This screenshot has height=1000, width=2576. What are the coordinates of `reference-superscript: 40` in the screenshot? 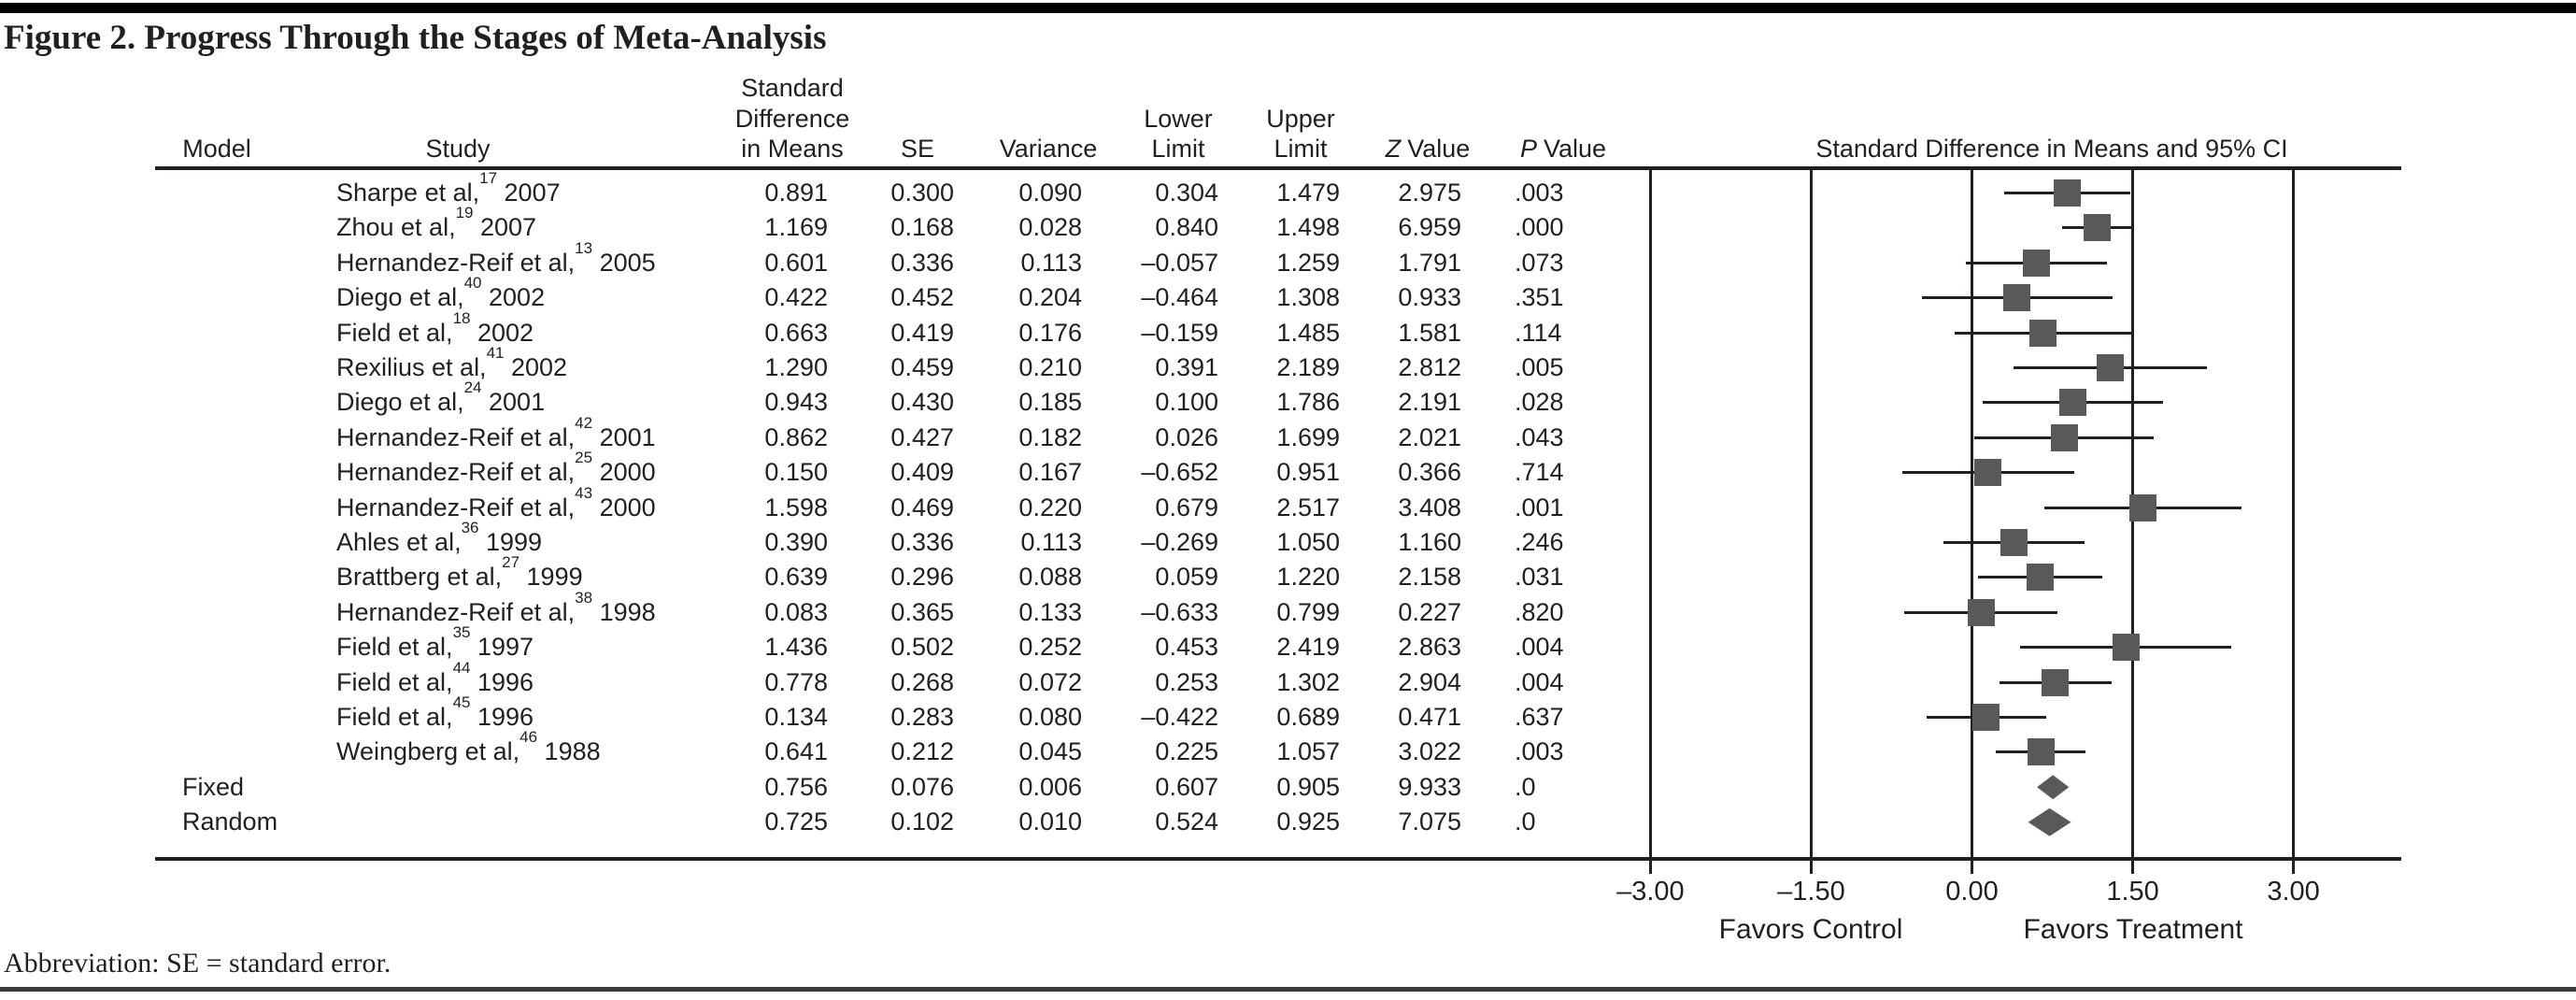 It's located at (473, 283).